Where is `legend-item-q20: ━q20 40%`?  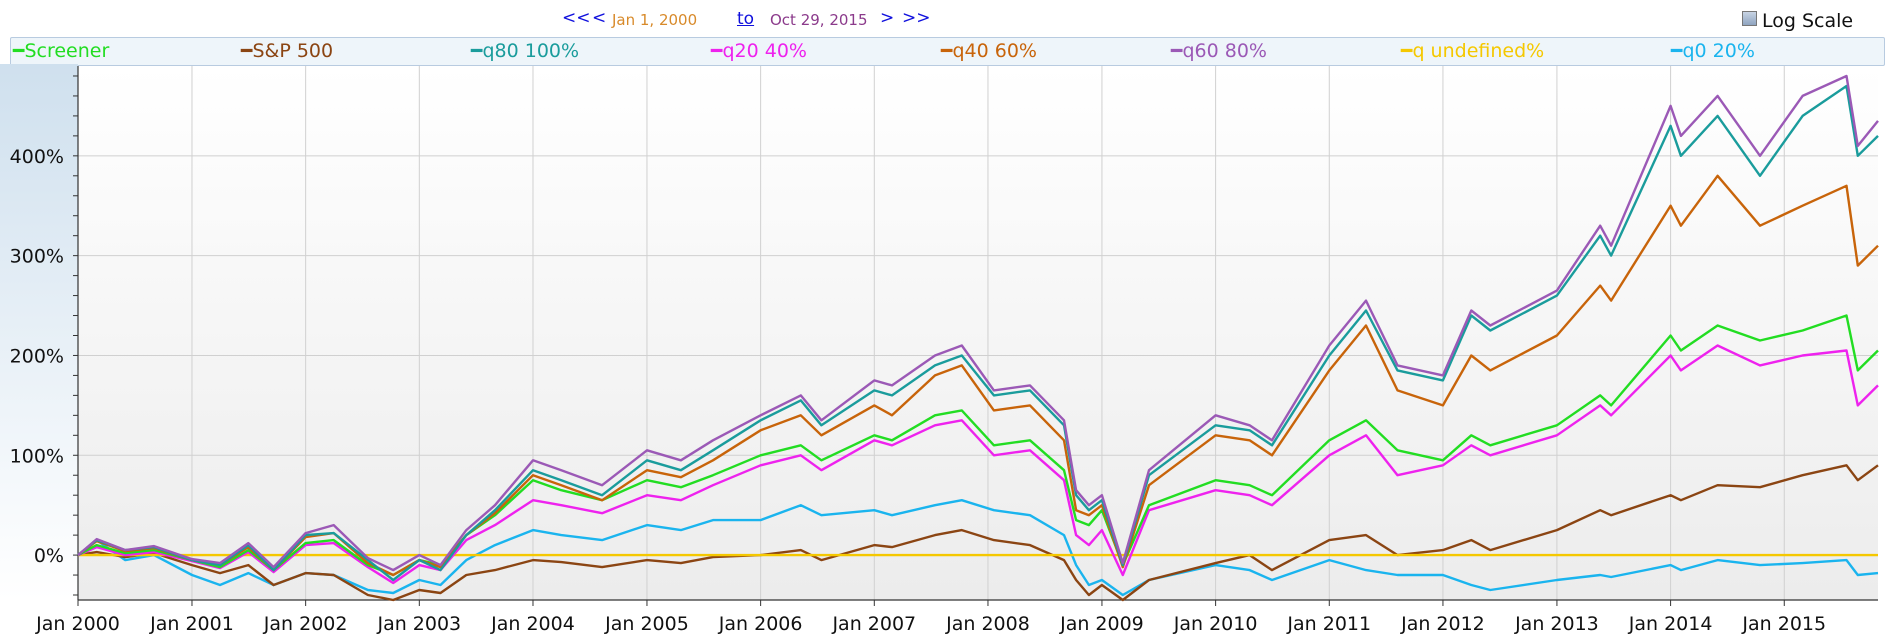 legend-item-q20: ━q20 40% is located at coordinates (759, 51).